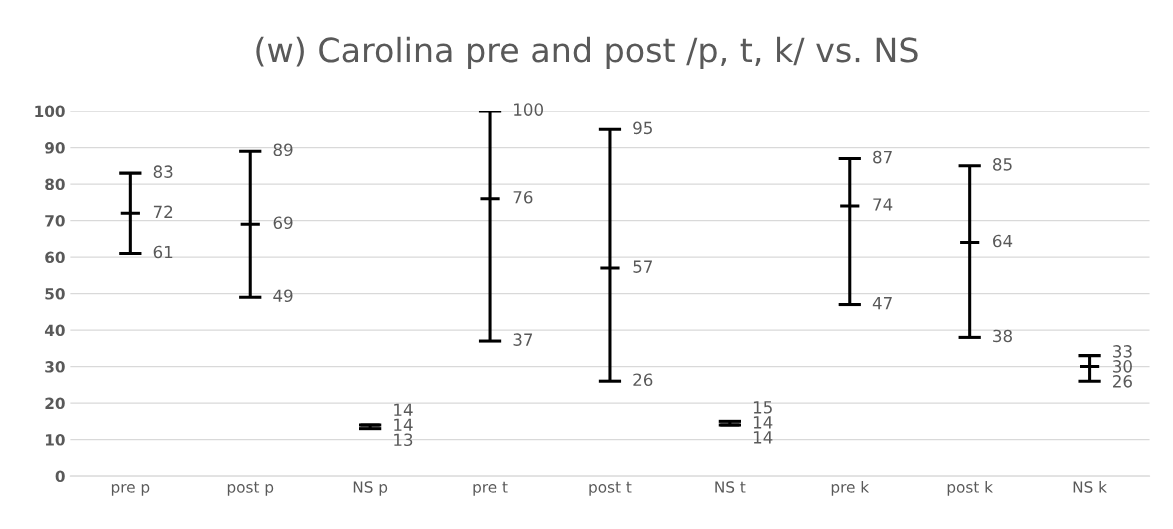  I want to click on annotation: 61, so click(163, 252).